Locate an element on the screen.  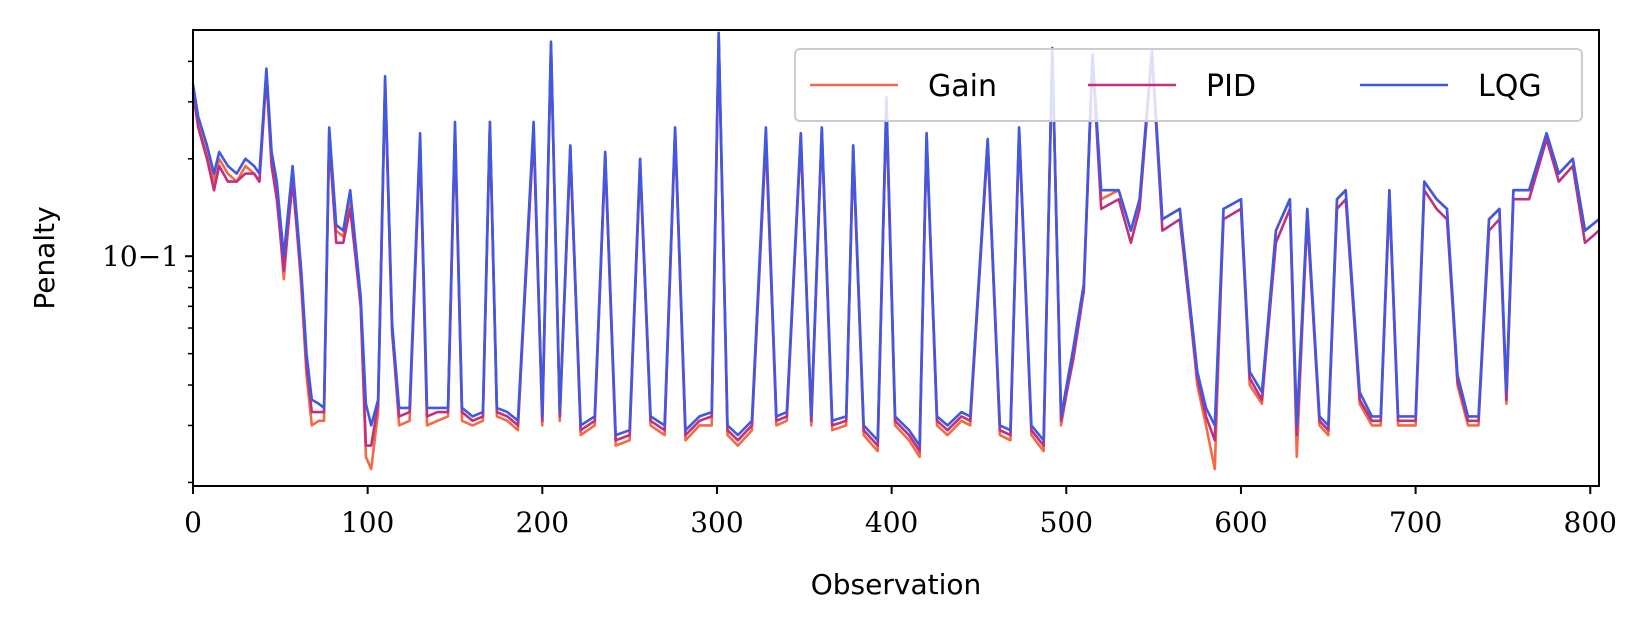
legend-box is located at coordinates (1188, 85).